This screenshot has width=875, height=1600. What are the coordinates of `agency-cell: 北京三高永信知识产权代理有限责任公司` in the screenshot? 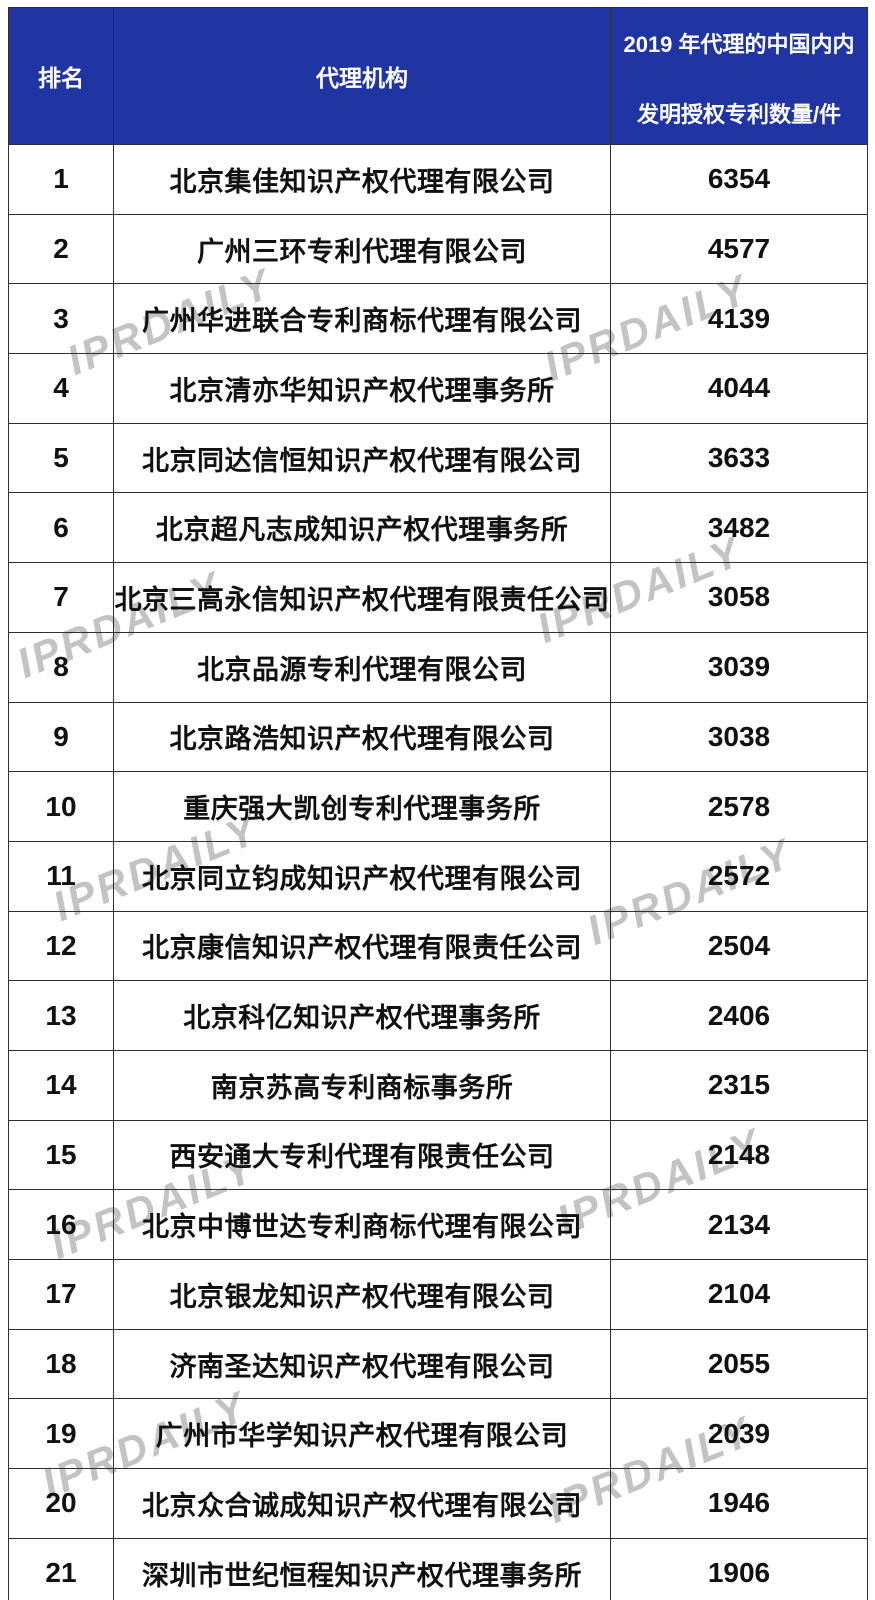 It's located at (362, 597).